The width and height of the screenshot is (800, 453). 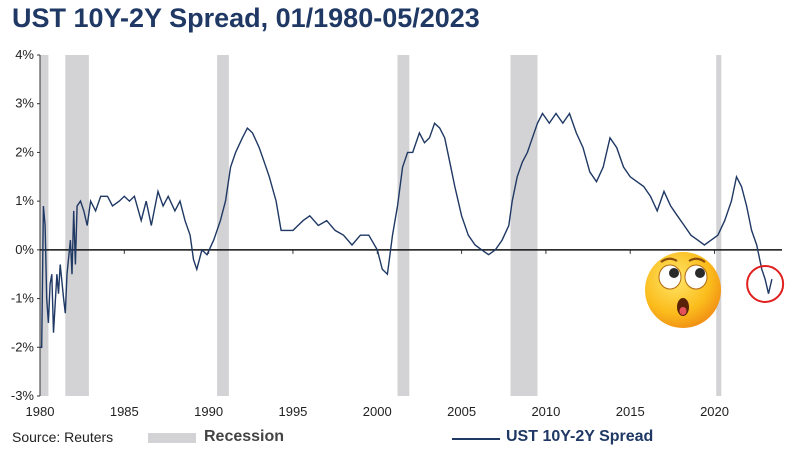 I want to click on y-axis: -3% -2% -1% 0% 1% 2% 3% 4%, so click(x=25, y=225).